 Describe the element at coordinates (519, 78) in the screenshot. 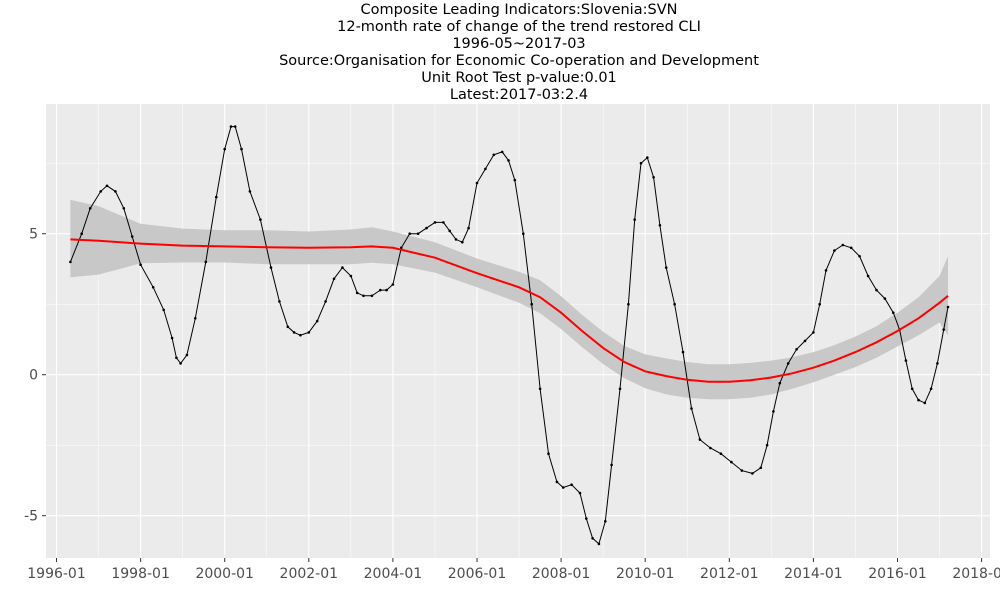

I see `unit-root-test: Unit Root Test p-value:0.01` at that location.